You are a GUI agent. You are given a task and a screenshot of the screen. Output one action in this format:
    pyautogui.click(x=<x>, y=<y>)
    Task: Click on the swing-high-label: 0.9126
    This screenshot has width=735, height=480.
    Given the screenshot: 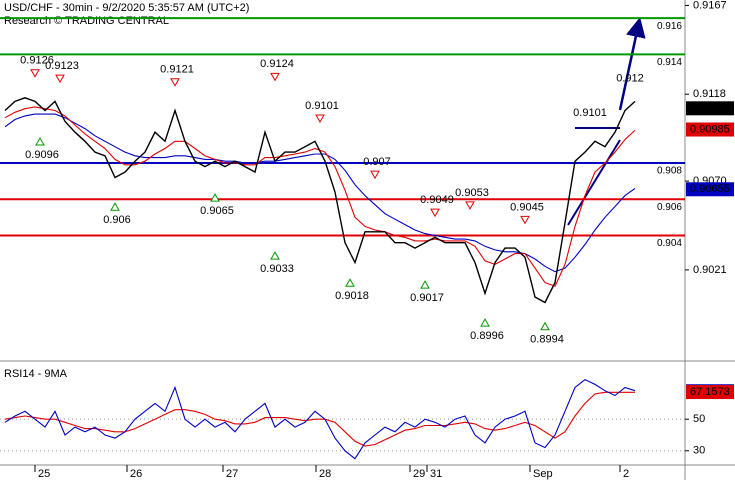 What is the action you would take?
    pyautogui.click(x=37, y=61)
    